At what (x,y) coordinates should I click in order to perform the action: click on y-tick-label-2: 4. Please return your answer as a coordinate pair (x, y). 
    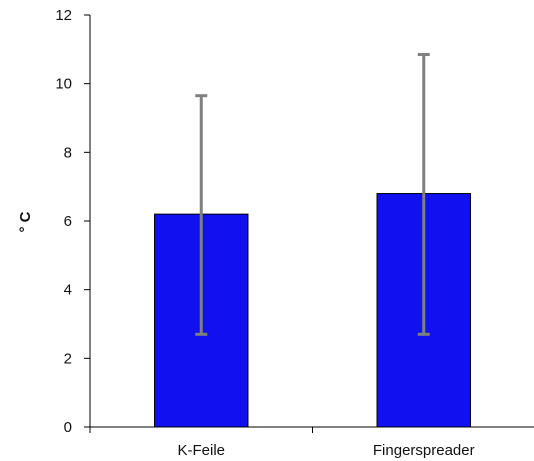
    Looking at the image, I should click on (68, 290).